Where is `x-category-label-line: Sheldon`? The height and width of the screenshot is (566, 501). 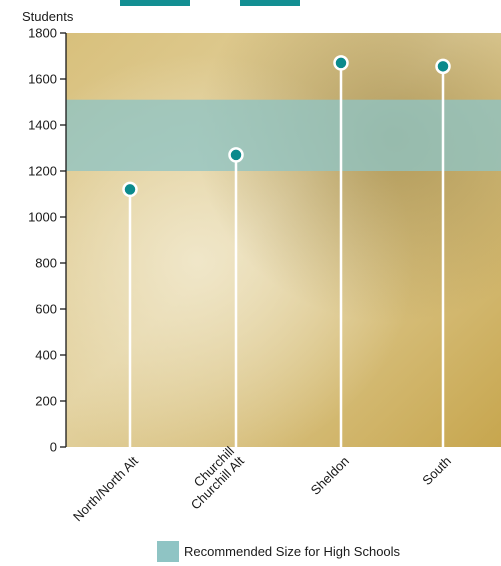
x-category-label-line: Sheldon is located at coordinates (330, 475).